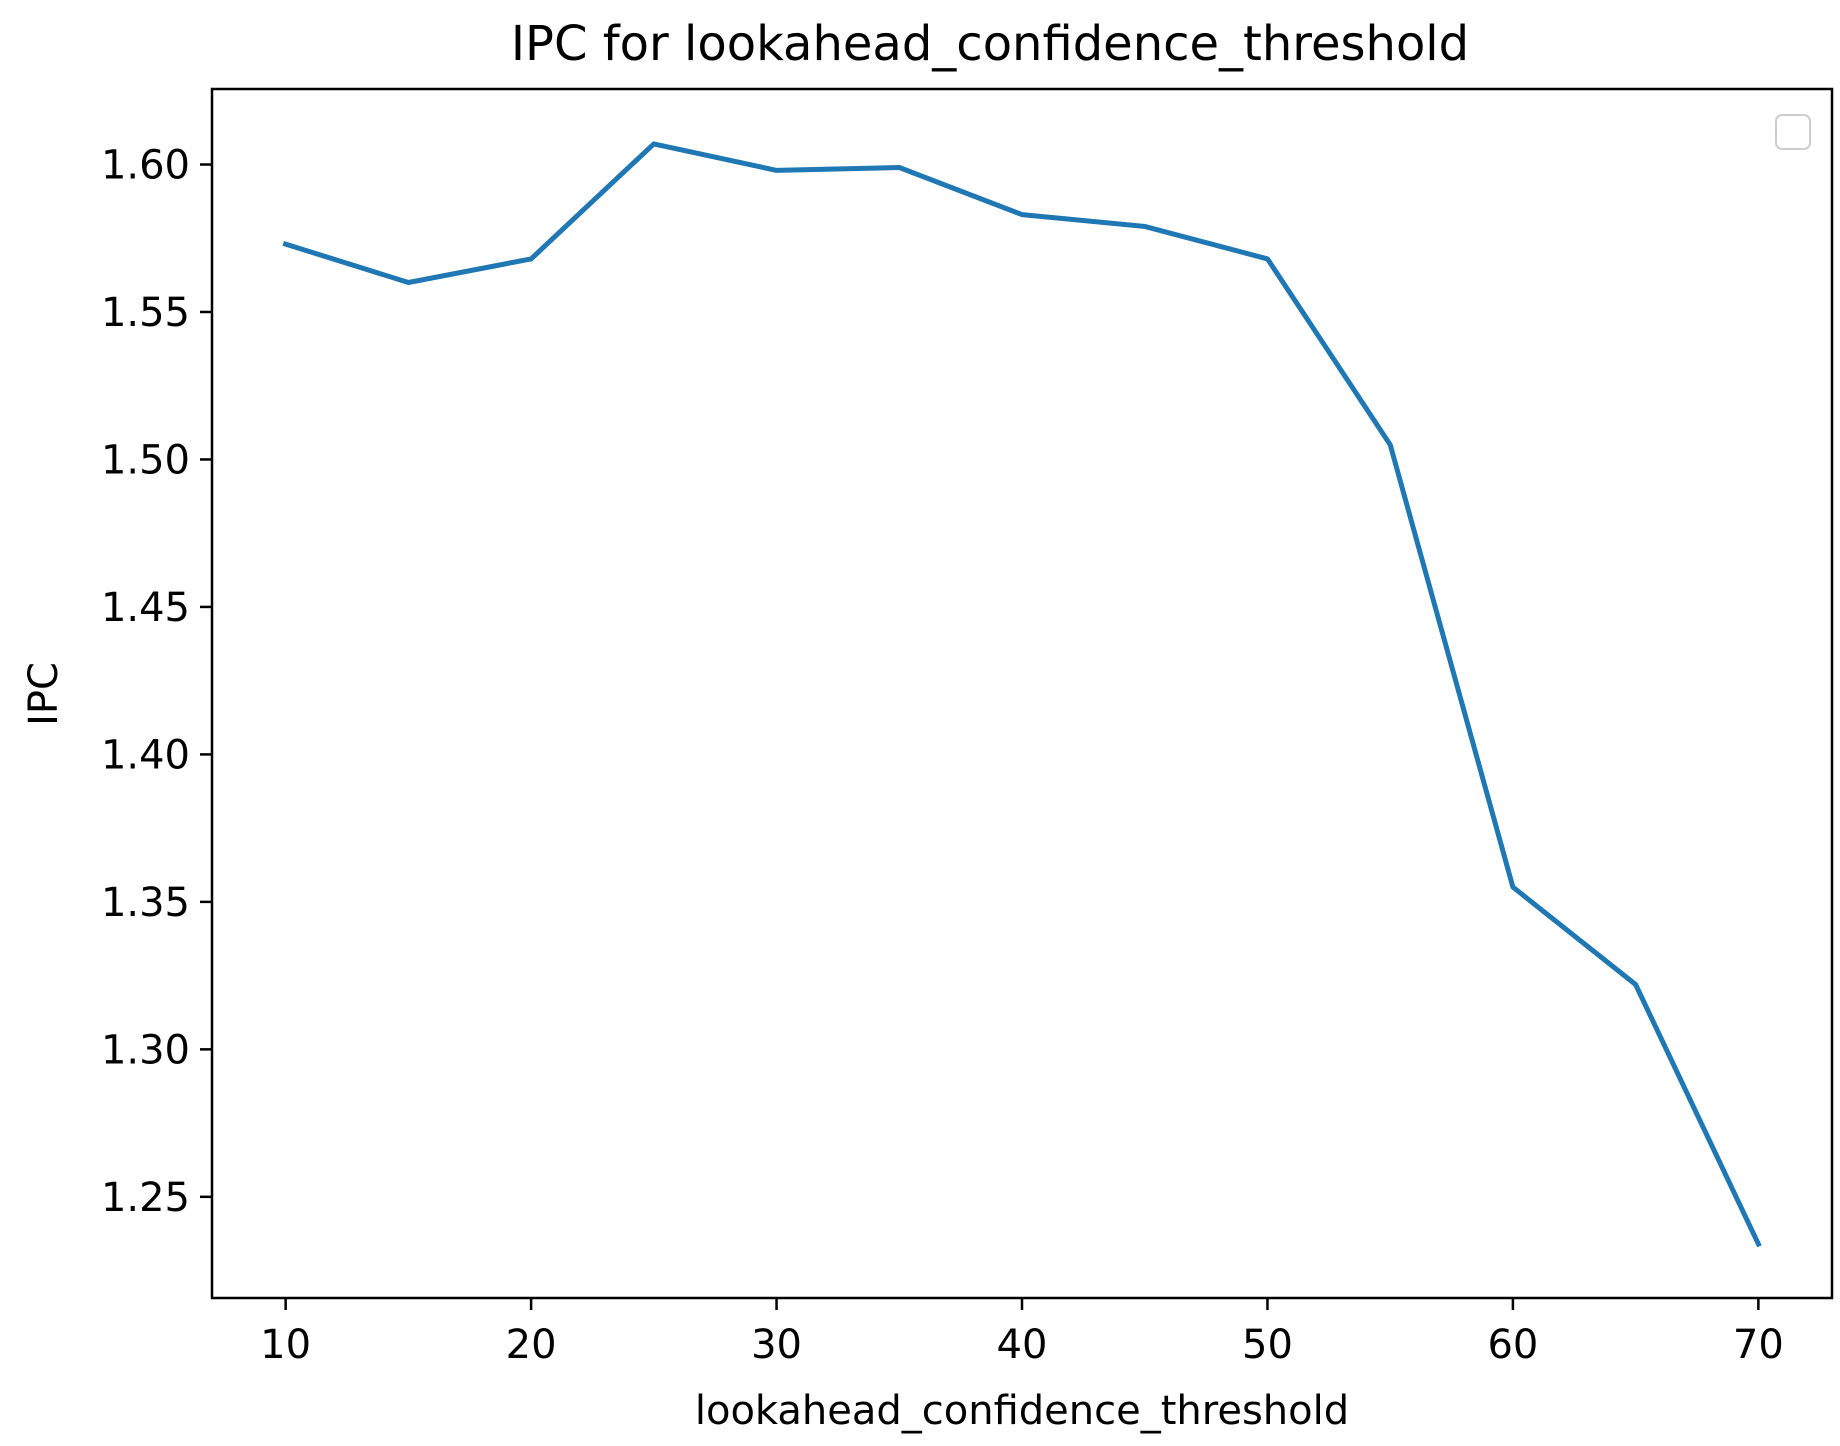  Describe the element at coordinates (145, 903) in the screenshot. I see `y-tick-label: 1.35` at that location.